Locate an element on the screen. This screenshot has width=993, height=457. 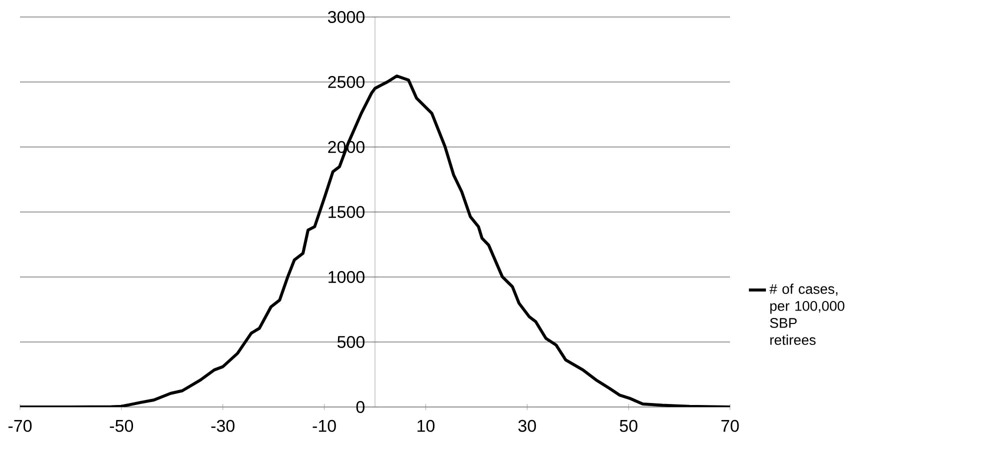
x-tick-label: -10 is located at coordinates (324, 426).